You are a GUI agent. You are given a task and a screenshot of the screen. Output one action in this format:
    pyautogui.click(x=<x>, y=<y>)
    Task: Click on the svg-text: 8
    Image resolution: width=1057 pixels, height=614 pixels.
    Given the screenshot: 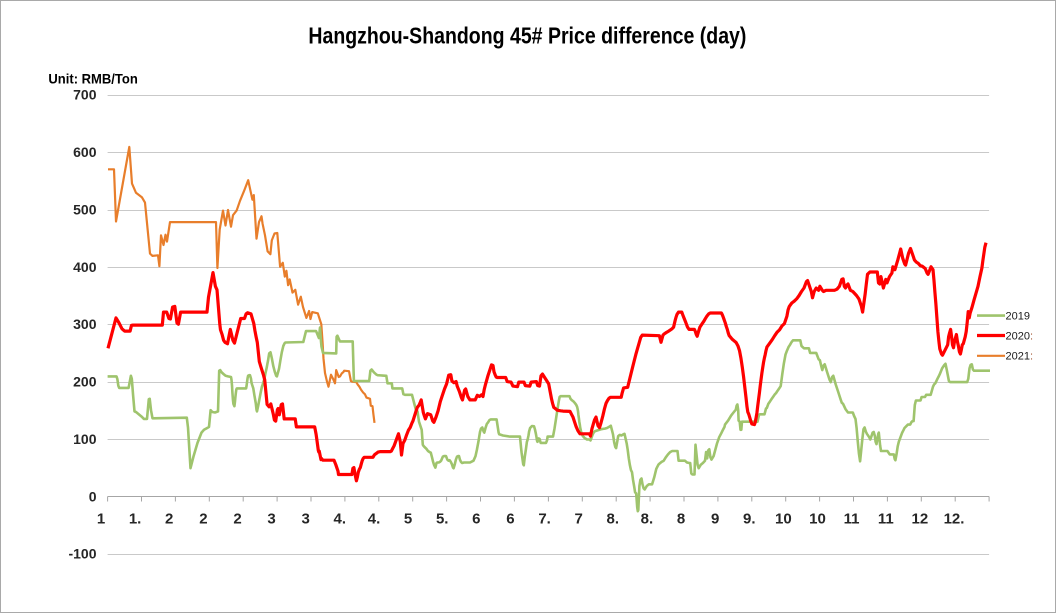 What is the action you would take?
    pyautogui.click(x=681, y=519)
    